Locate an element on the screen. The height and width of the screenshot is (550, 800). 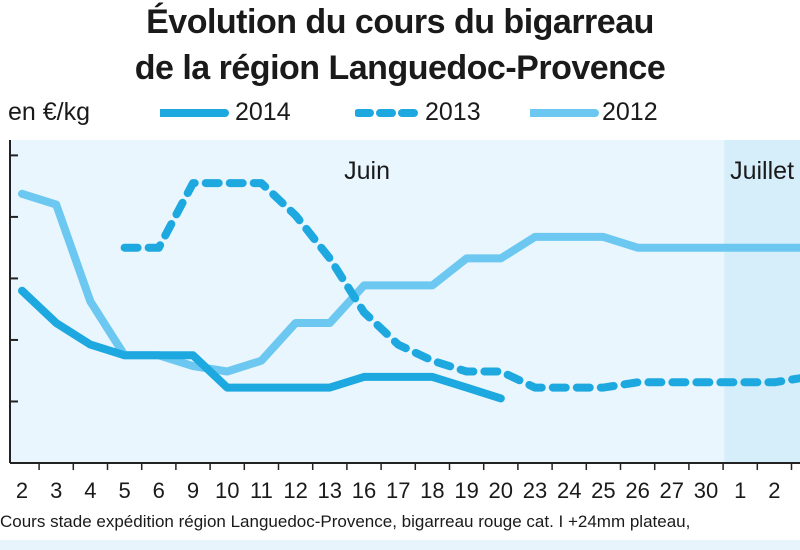
bottom-band is located at coordinates (400, 545).